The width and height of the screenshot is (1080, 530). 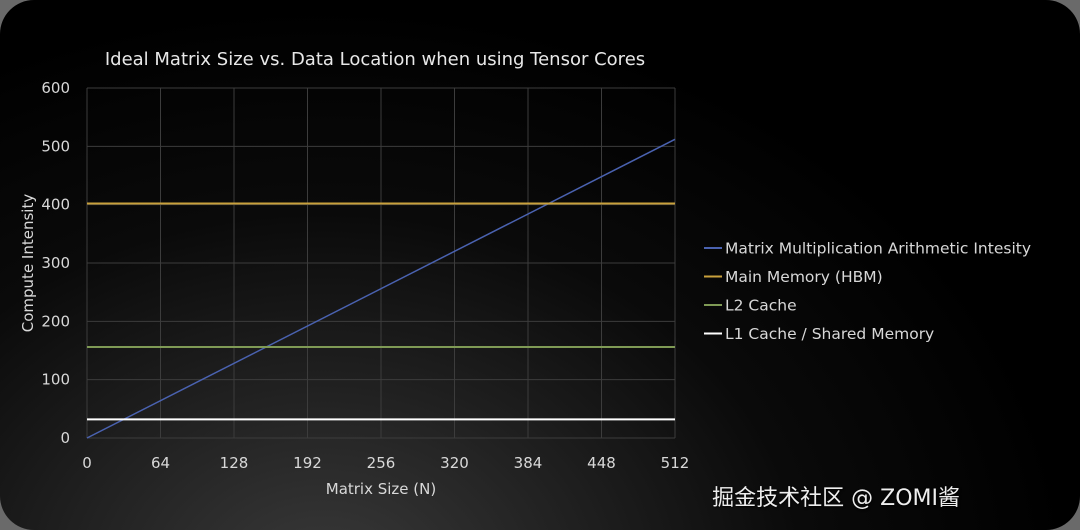 What do you see at coordinates (307, 463) in the screenshot?
I see `x-tick-label: 192` at bounding box center [307, 463].